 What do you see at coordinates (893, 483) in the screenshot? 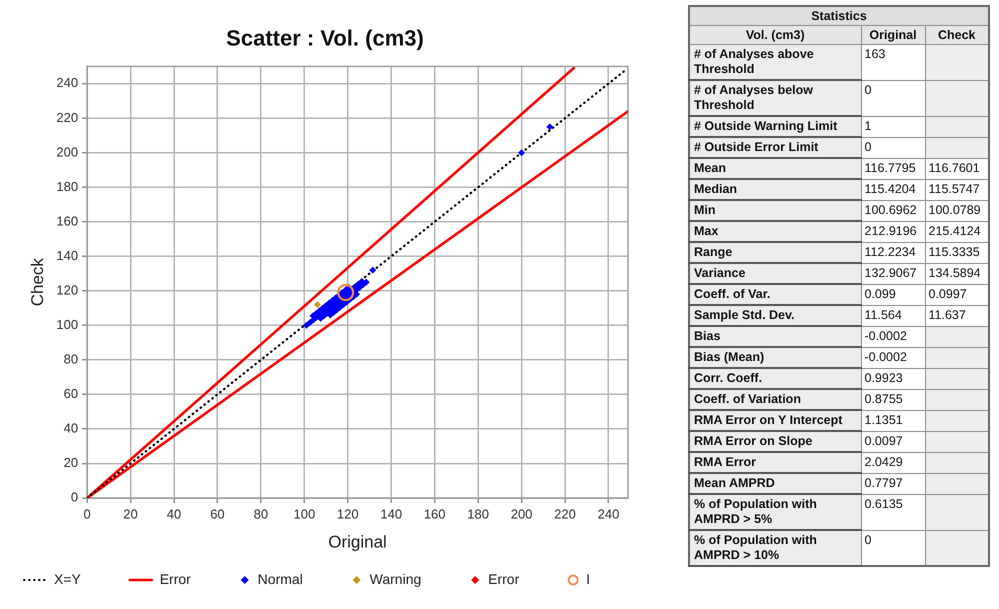
I see `data-label: 0.7797` at bounding box center [893, 483].